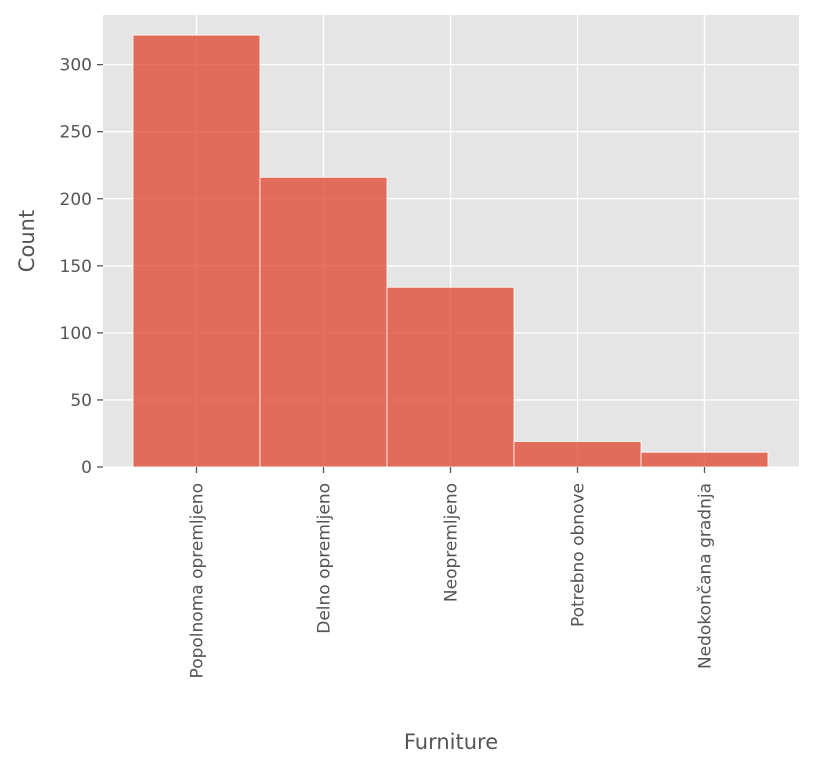 This screenshot has width=814, height=769. I want to click on x-tick-label: Potrebno obnove, so click(579, 555).